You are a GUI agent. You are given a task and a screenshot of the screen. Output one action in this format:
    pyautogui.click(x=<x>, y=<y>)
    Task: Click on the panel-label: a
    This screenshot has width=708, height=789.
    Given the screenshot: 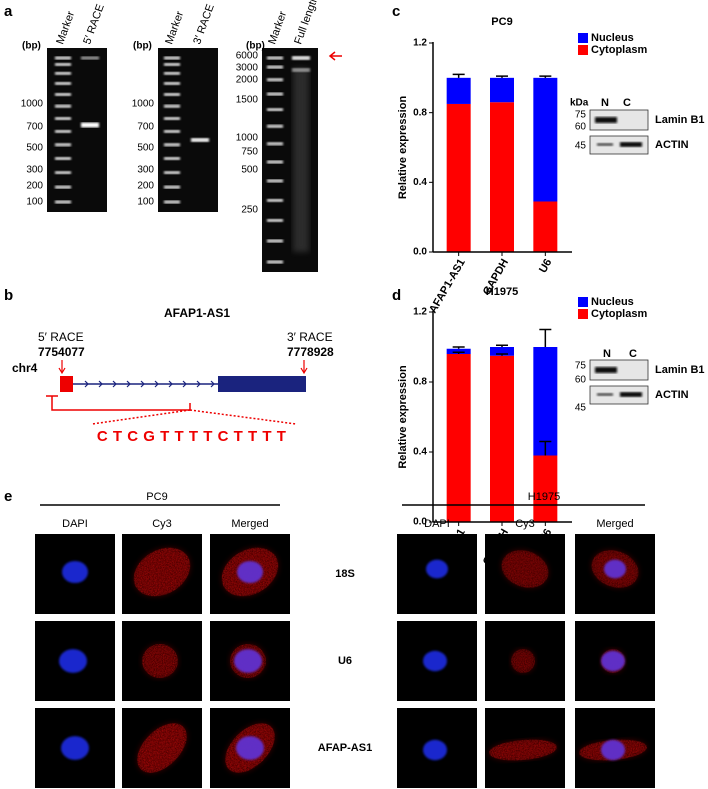 What is the action you would take?
    pyautogui.click(x=8, y=11)
    